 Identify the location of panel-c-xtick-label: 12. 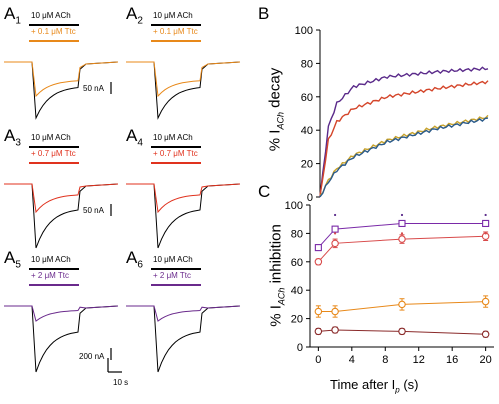
(419, 360).